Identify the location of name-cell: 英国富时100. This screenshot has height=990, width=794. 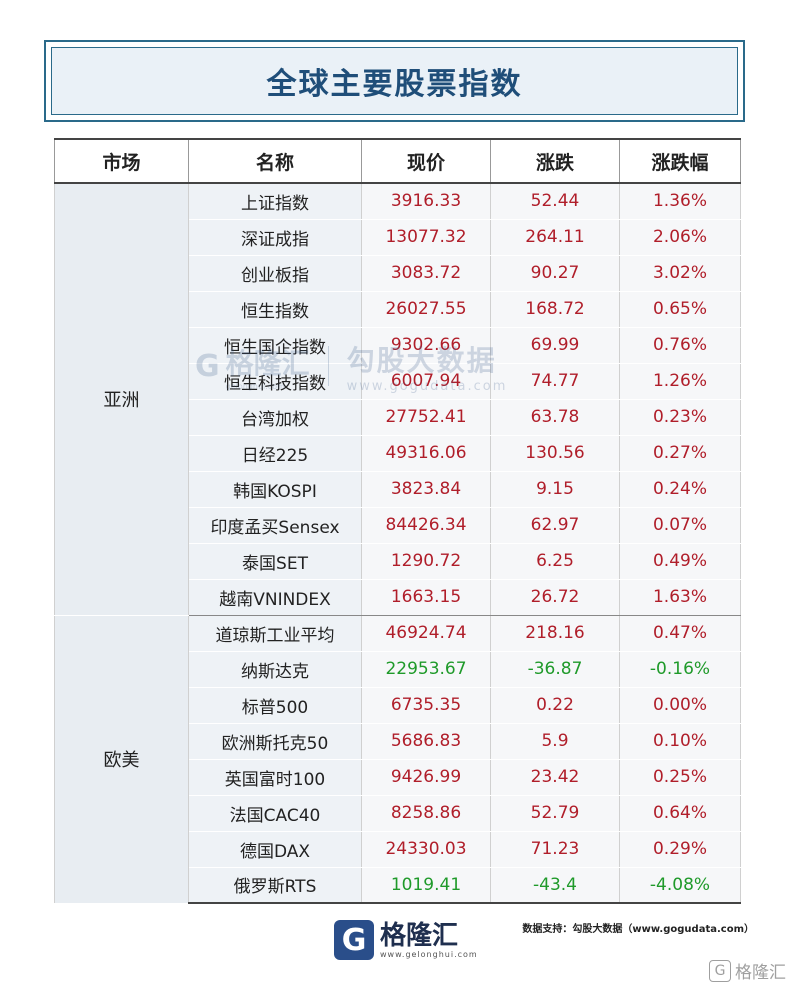
(275, 777).